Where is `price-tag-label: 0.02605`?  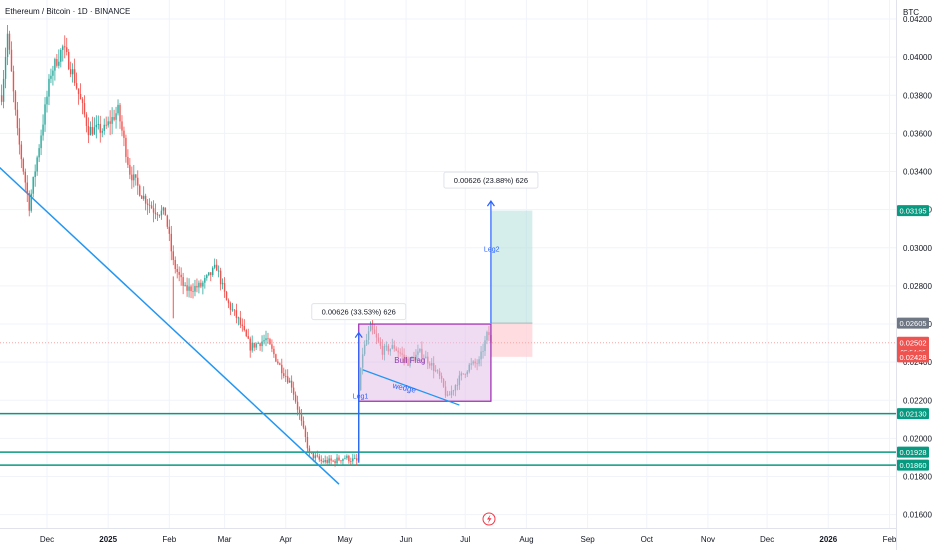 price-tag-label: 0.02605 is located at coordinates (912, 323).